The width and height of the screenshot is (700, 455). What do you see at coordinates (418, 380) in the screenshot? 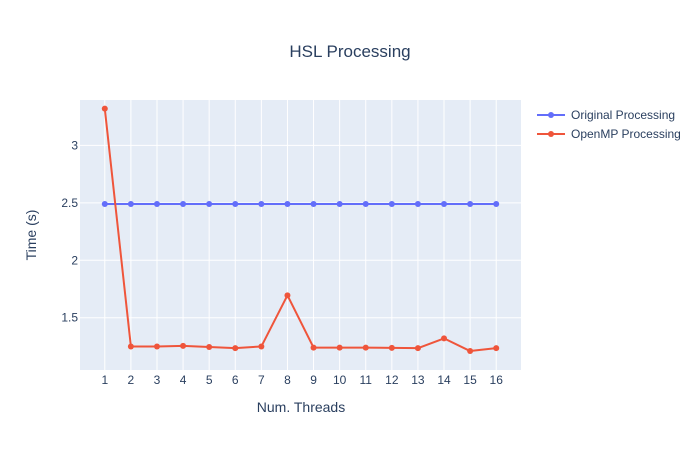
I see `x-tick-label: 13` at bounding box center [418, 380].